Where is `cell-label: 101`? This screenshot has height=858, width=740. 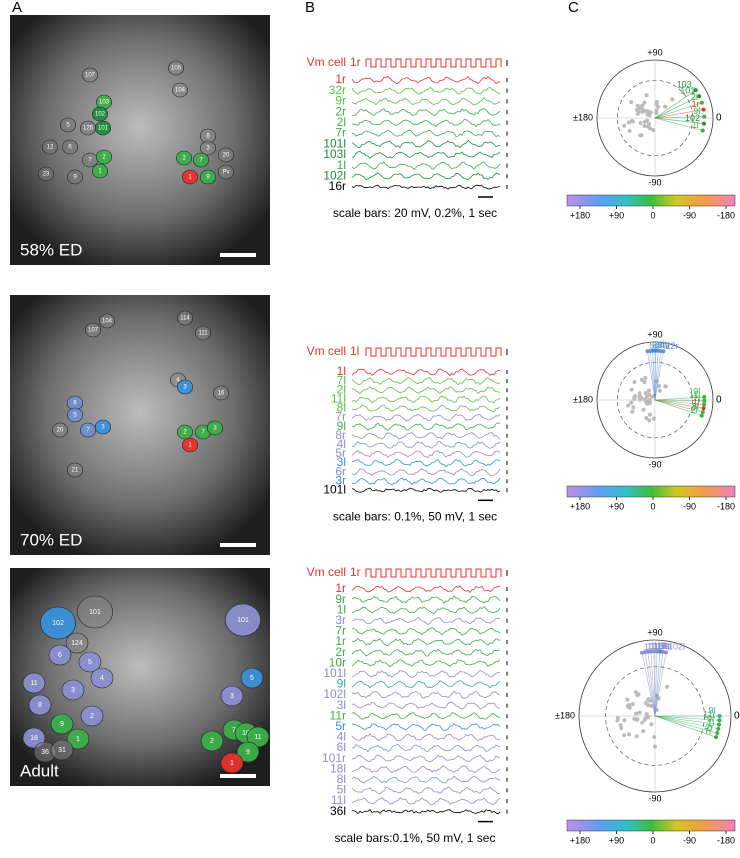 cell-label: 101 is located at coordinates (243, 620).